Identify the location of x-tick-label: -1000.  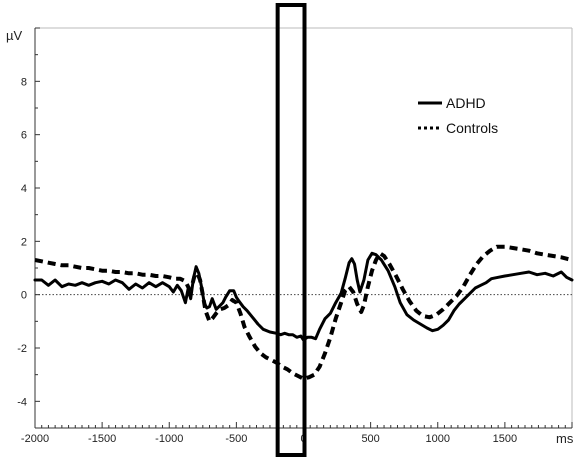
(169, 439).